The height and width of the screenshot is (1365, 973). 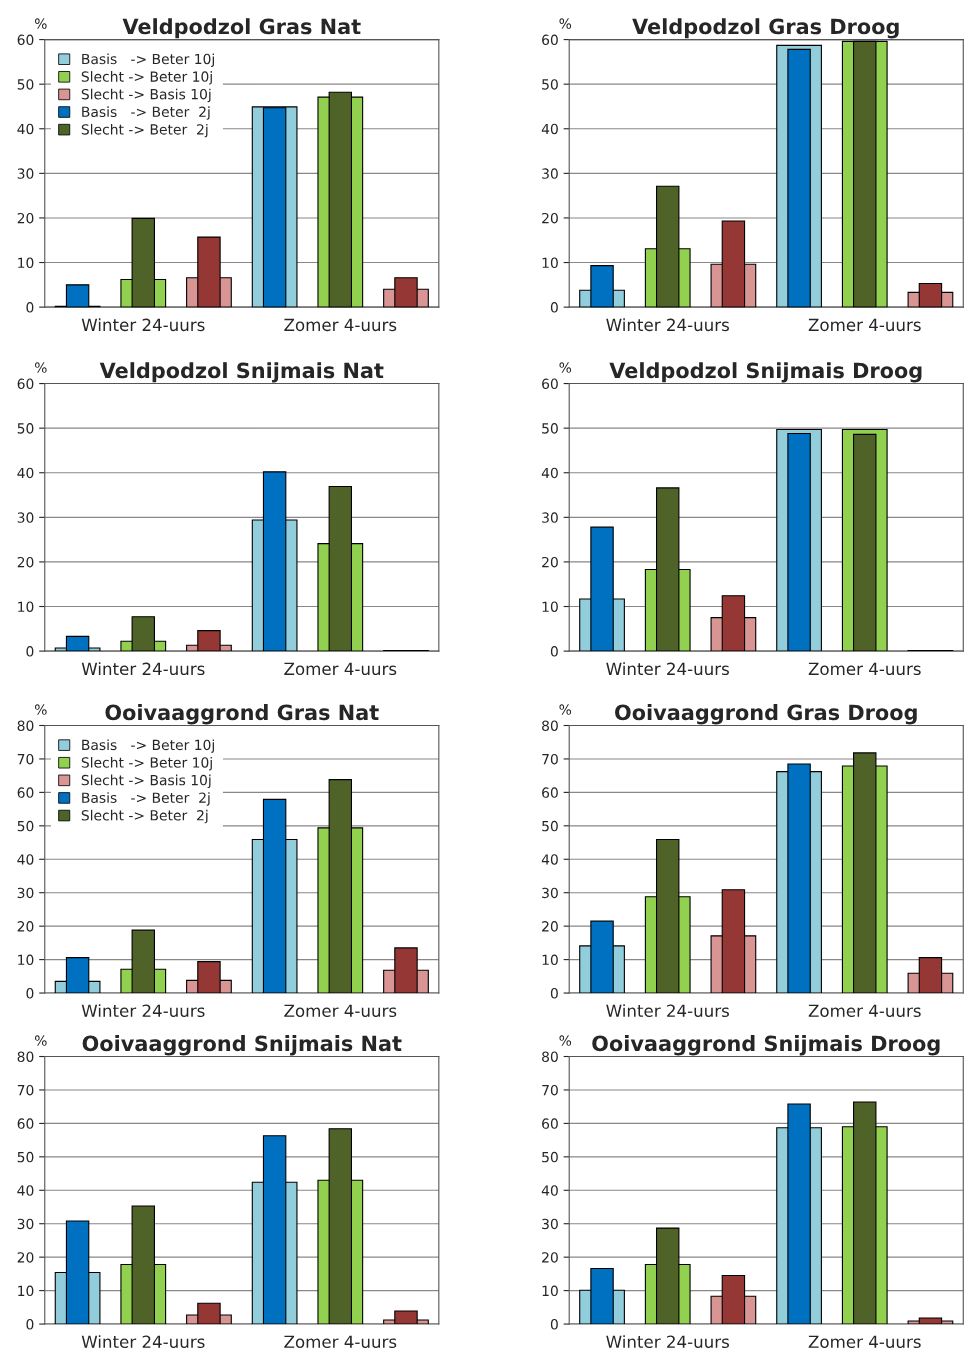 I want to click on chart-title: Veldpodzol Gras Nat, so click(x=241, y=28).